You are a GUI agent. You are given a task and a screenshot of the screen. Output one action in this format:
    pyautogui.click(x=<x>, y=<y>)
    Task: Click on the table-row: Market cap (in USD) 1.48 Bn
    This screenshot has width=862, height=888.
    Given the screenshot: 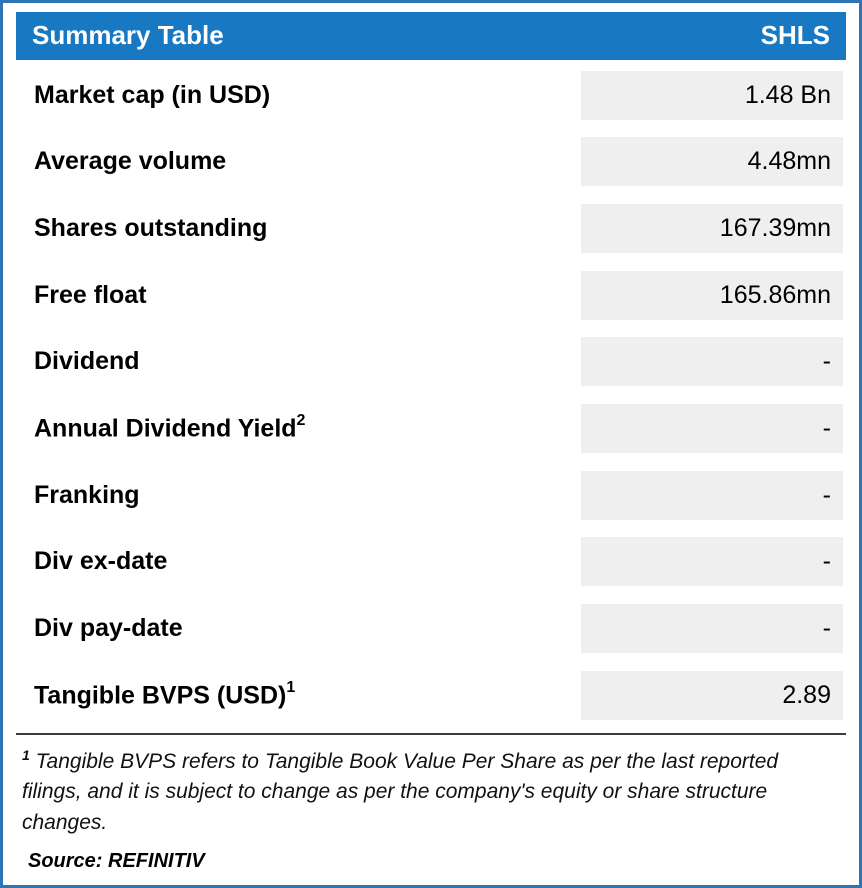 What is the action you would take?
    pyautogui.click(x=431, y=95)
    